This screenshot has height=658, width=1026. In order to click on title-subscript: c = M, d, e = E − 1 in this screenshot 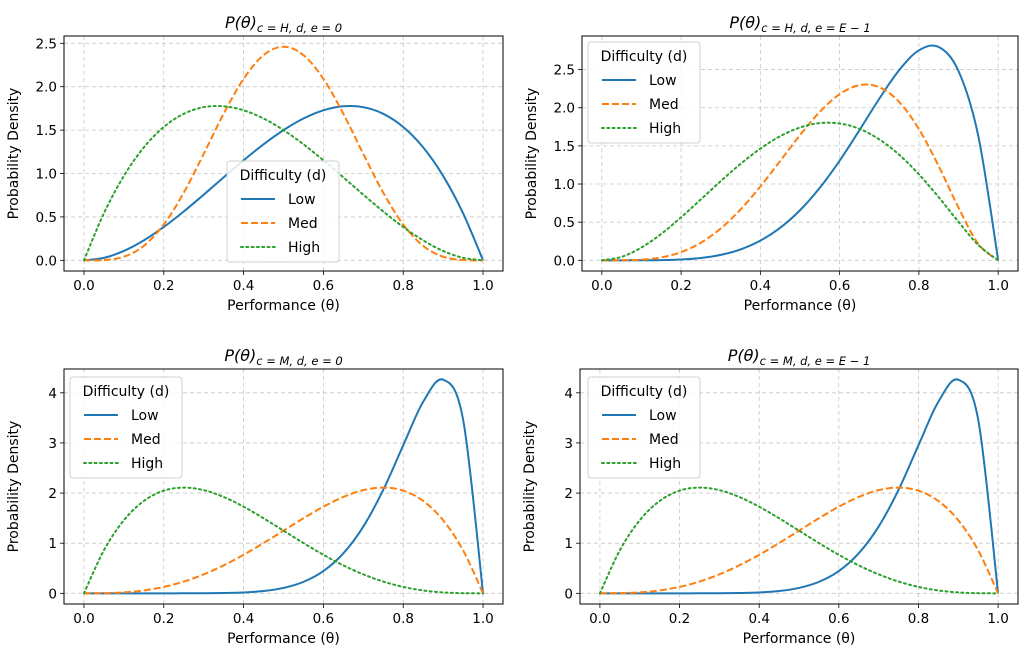, I will do `click(815, 361)`.